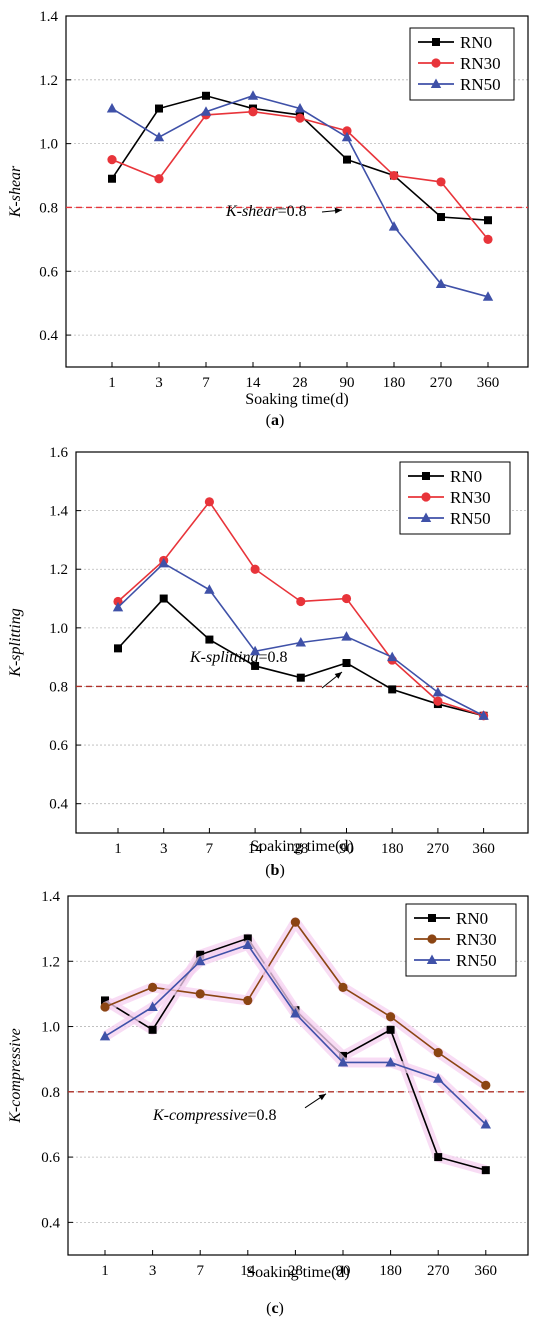 The width and height of the screenshot is (550, 1328). Describe the element at coordinates (58, 629) in the screenshot. I see `chart-b-ytick-label: 1.0` at that location.